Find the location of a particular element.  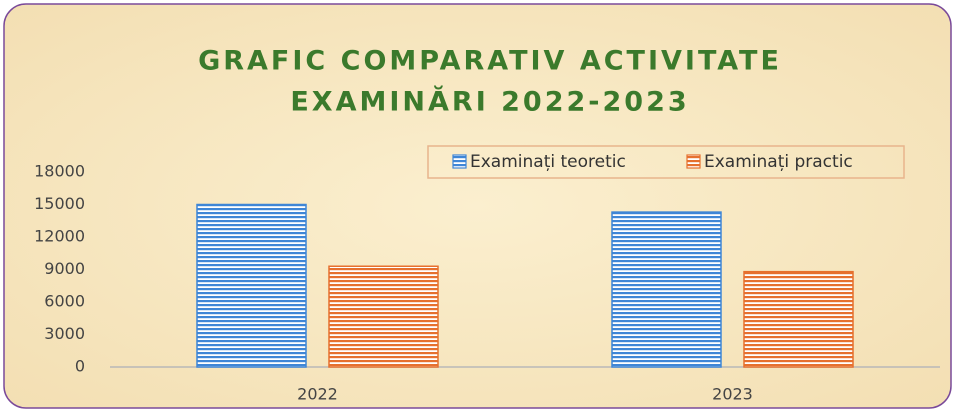

y-tick-label: 12000 is located at coordinates (59, 236).